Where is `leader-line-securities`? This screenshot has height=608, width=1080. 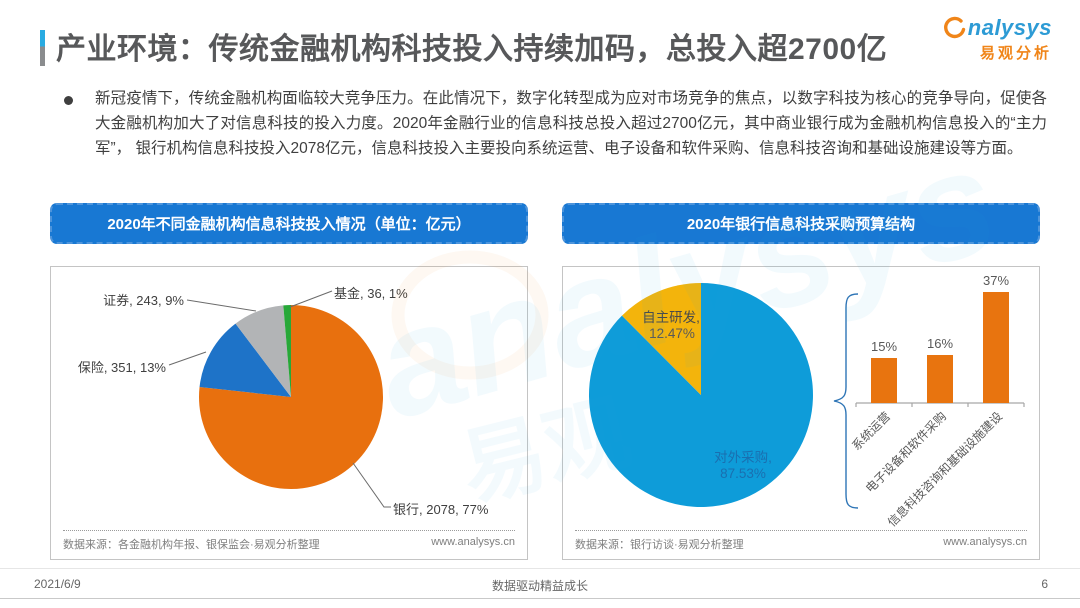 leader-line-securities is located at coordinates (221, 305).